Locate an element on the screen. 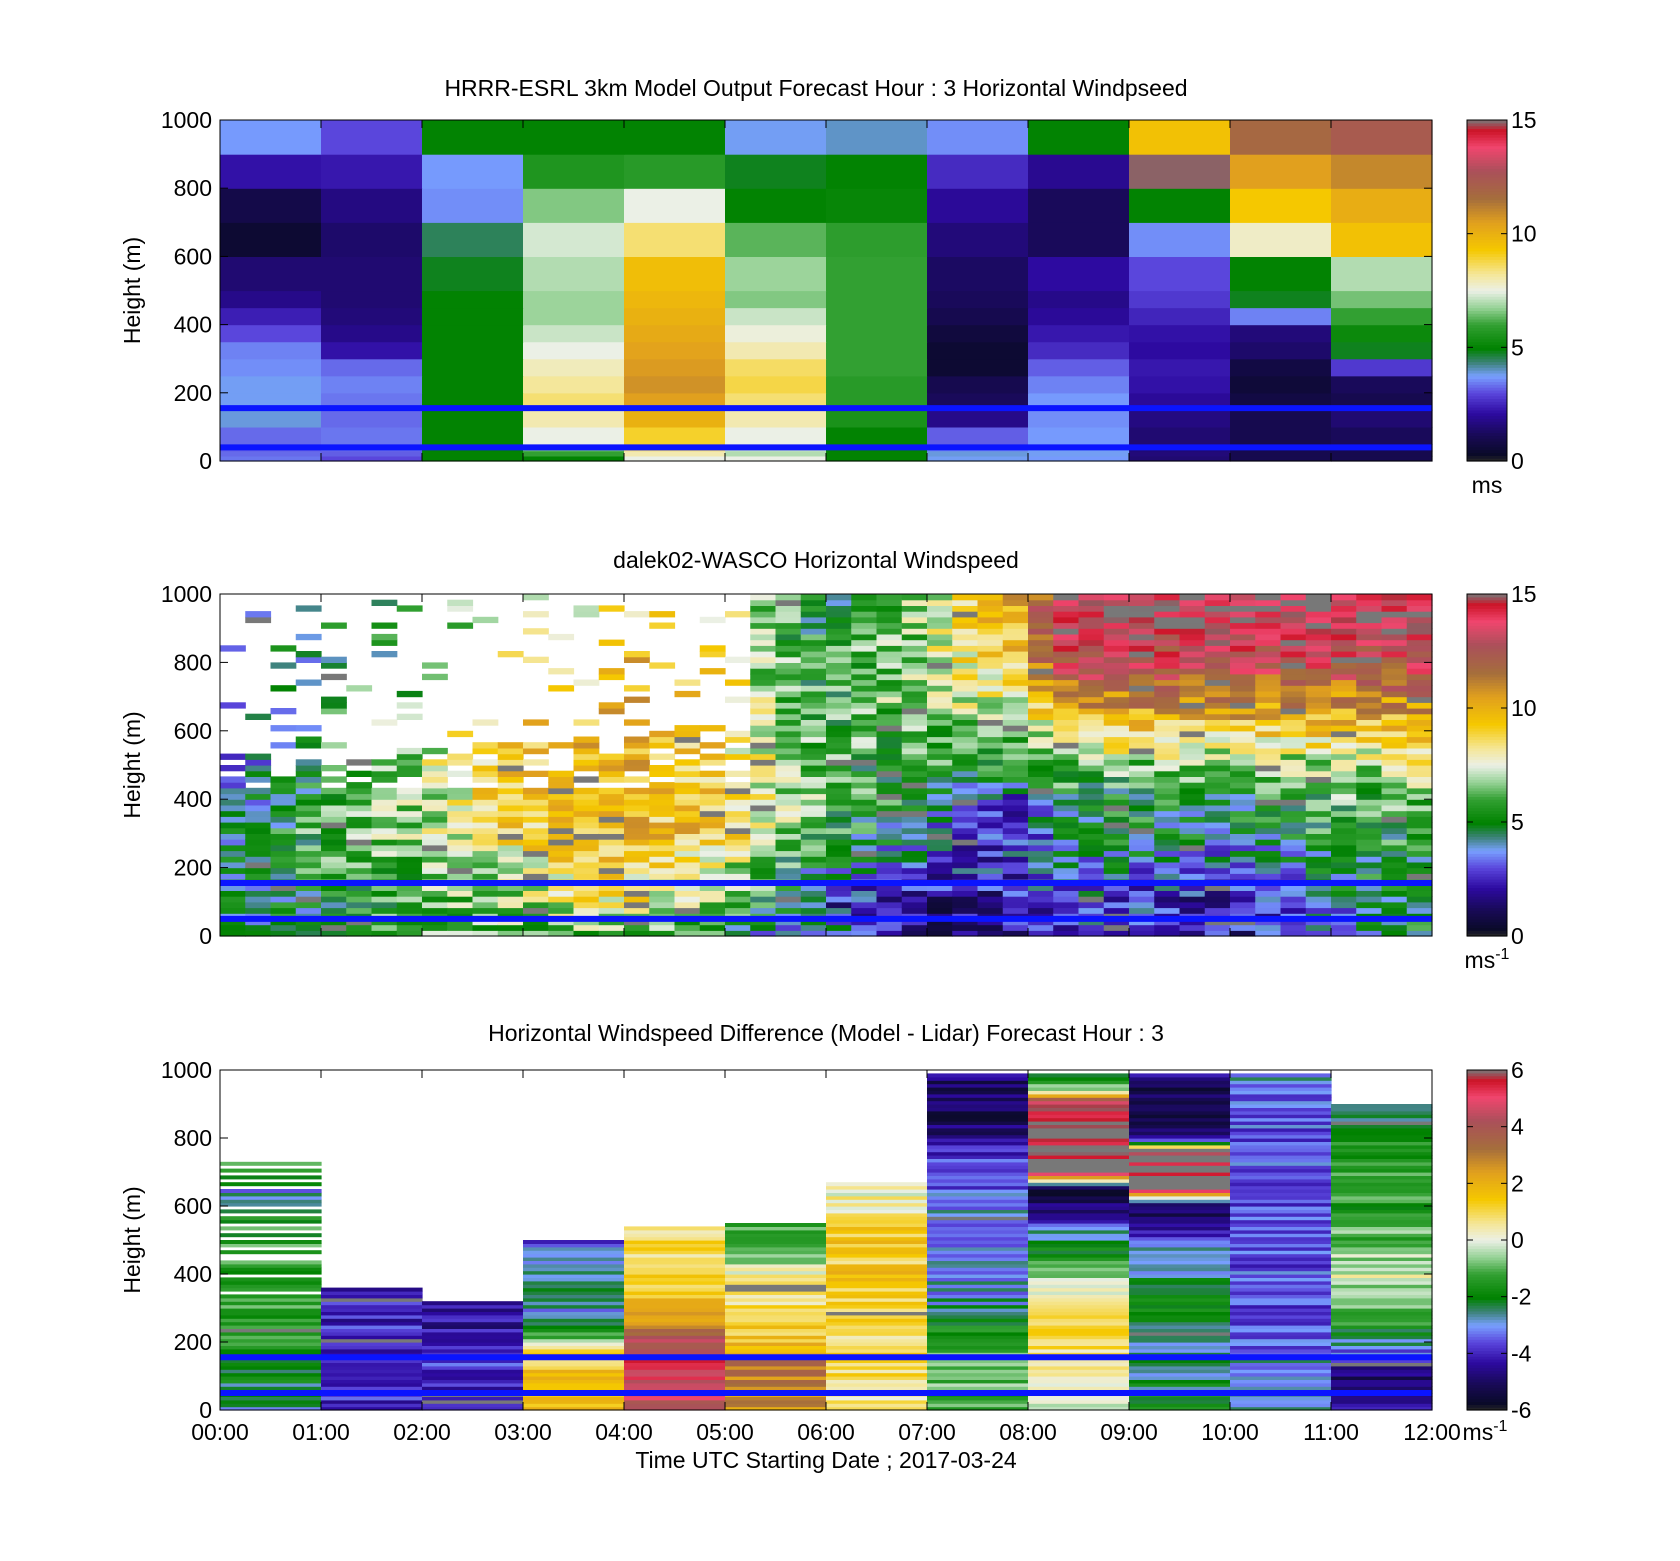 Image resolution: width=1680 pixels, height=1561 pixels. colorbar-tick-label: -4 is located at coordinates (1521, 1353).